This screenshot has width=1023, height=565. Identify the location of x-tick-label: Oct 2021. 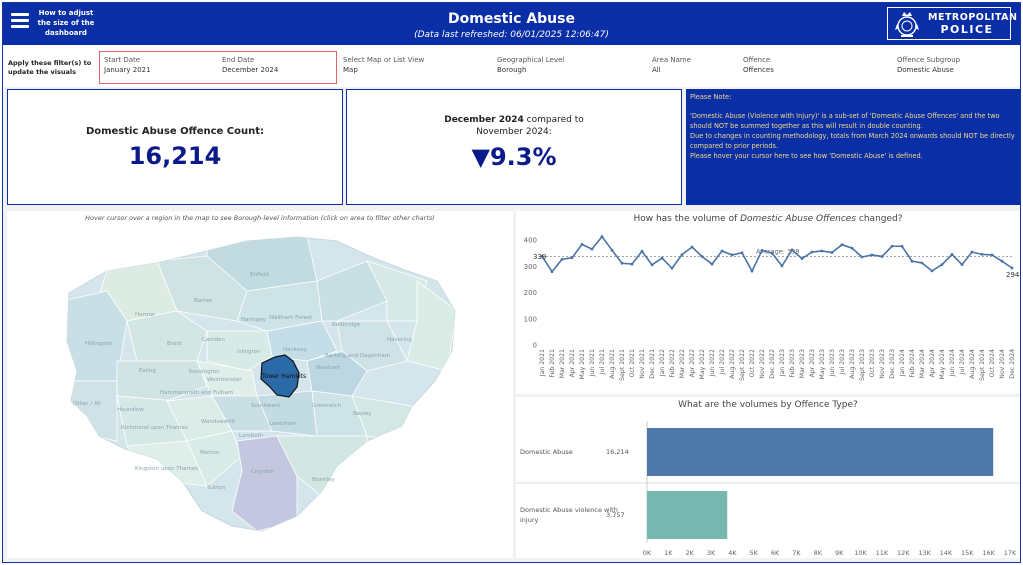
(632, 363).